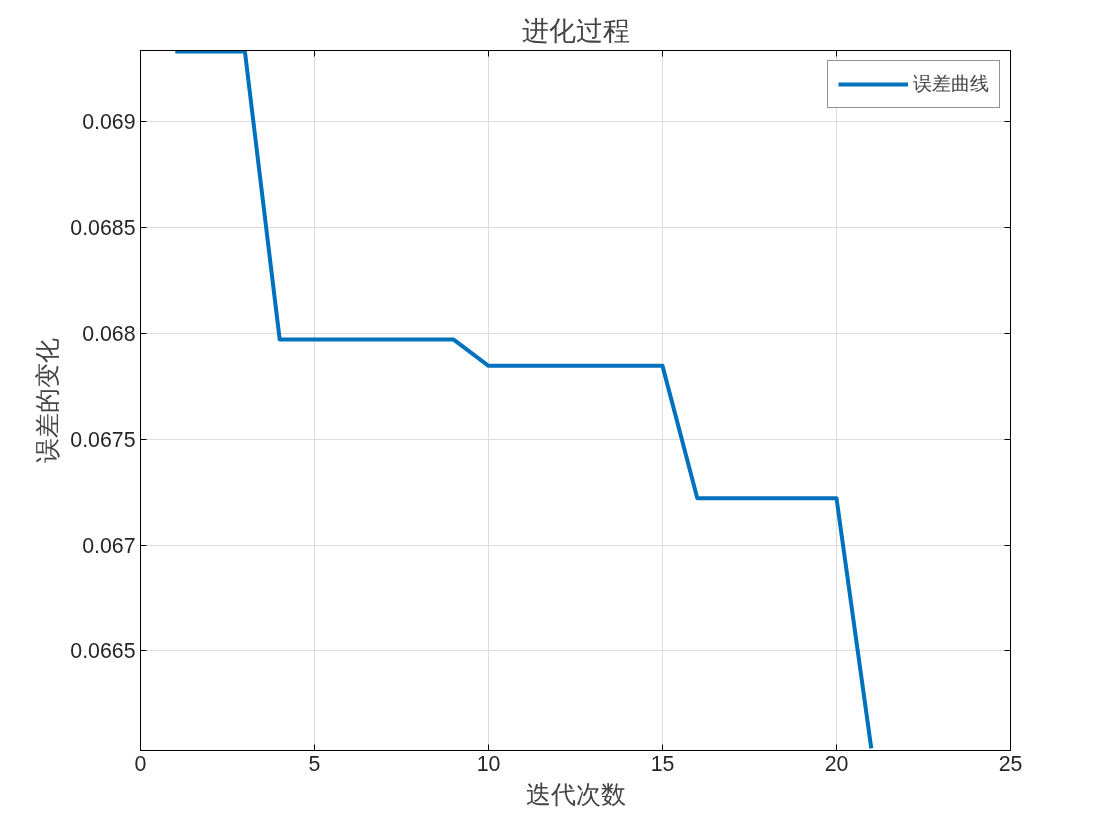 This screenshot has width=1120, height=840. What do you see at coordinates (488, 763) in the screenshot?
I see `x-tick-label: 10` at bounding box center [488, 763].